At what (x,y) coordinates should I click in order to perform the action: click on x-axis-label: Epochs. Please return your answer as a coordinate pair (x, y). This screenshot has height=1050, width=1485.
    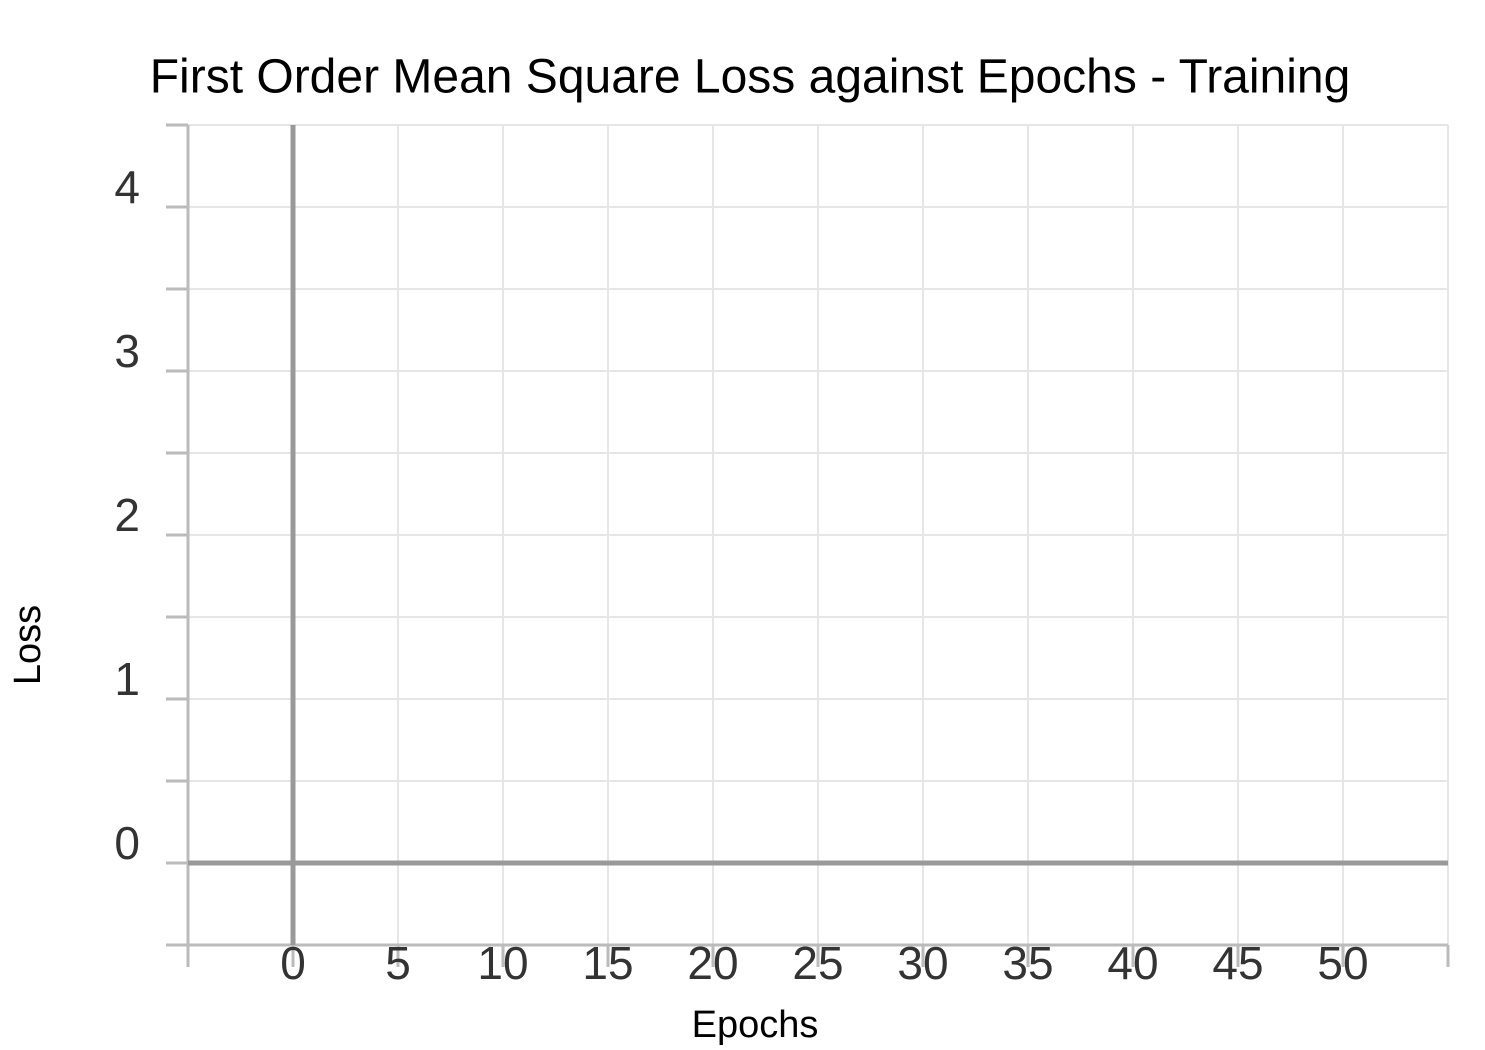
    Looking at the image, I should click on (755, 1025).